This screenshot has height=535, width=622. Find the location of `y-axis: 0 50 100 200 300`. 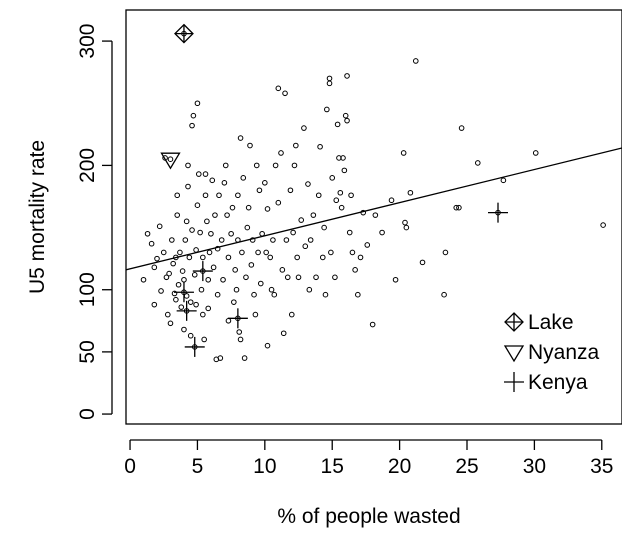

y-axis: 0 50 100 200 300 is located at coordinates (94, 222).